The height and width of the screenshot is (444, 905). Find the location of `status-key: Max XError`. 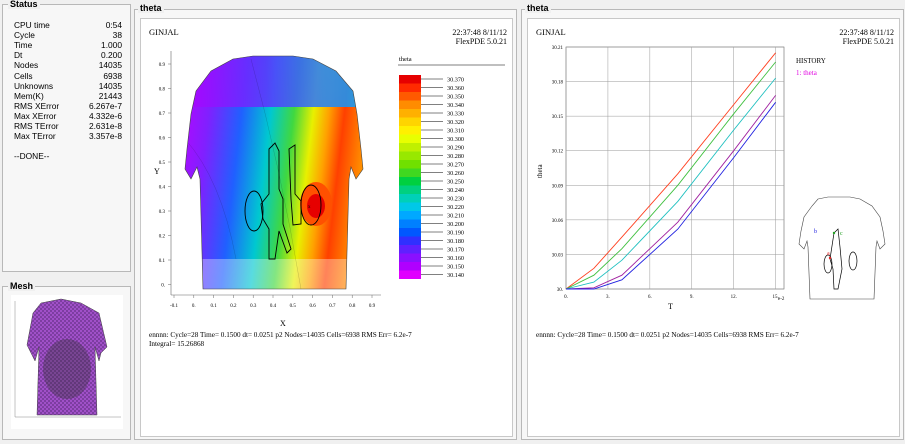

status-key: Max XError is located at coordinates (35, 115).